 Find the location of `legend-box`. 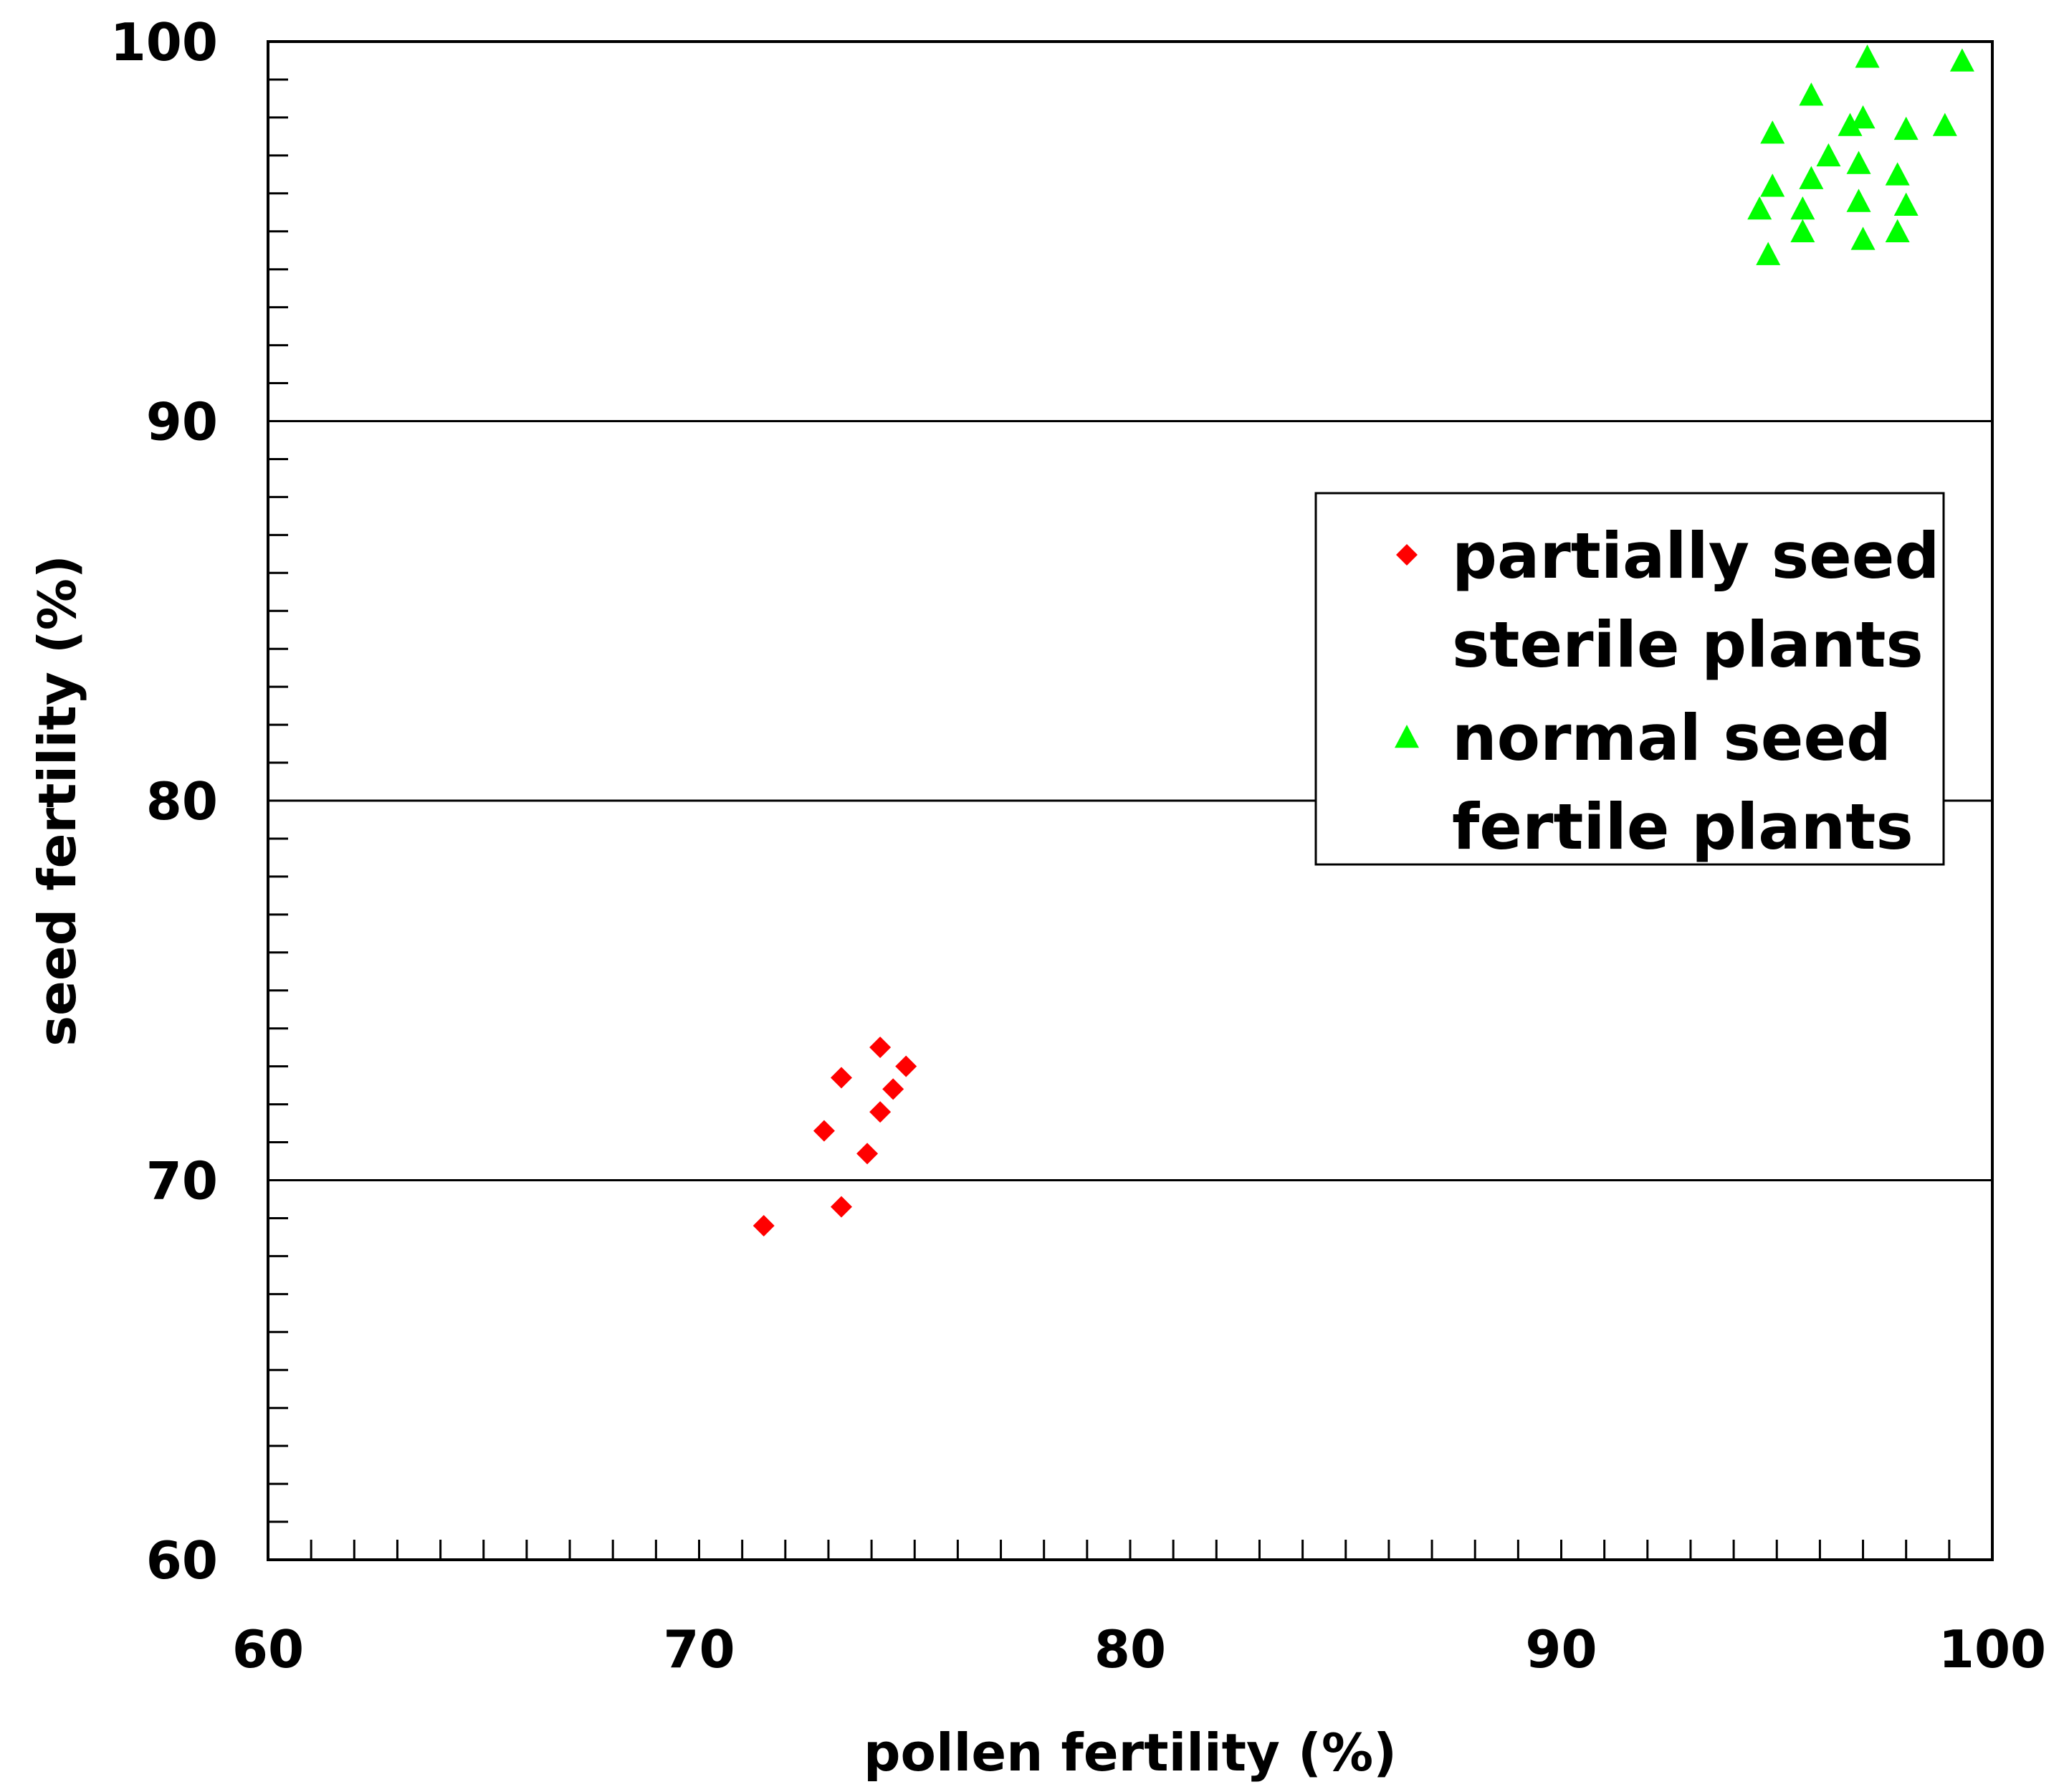

legend-box is located at coordinates (1629, 679).